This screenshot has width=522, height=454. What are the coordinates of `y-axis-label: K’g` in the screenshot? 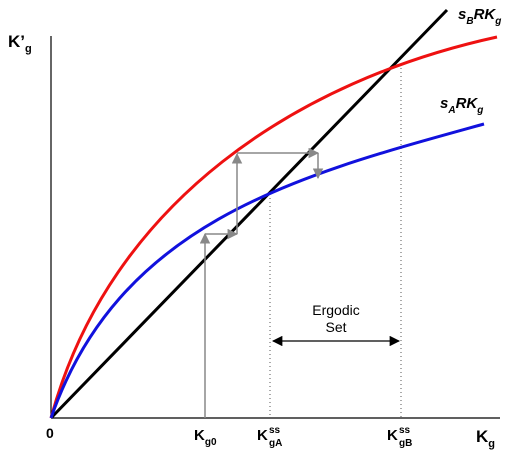 It's located at (20, 43).